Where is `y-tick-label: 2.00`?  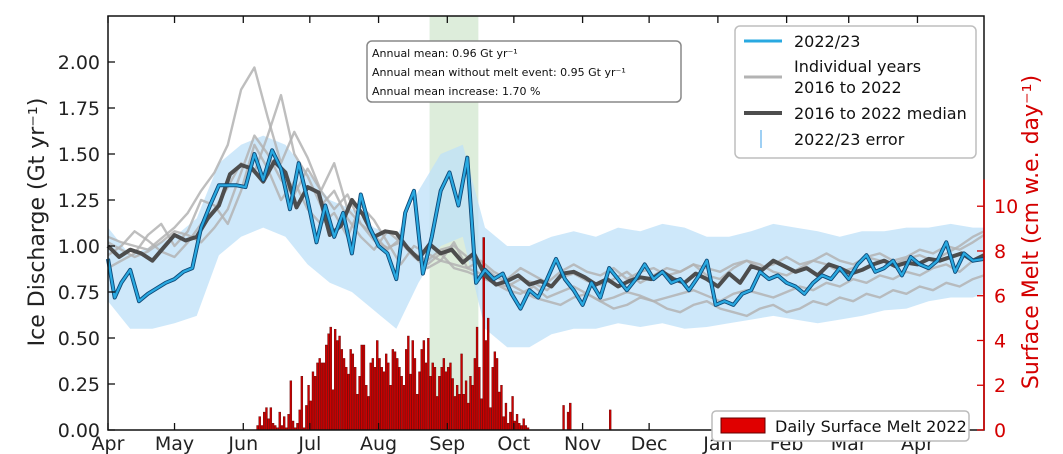
y-tick-label: 2.00 is located at coordinates (79, 63).